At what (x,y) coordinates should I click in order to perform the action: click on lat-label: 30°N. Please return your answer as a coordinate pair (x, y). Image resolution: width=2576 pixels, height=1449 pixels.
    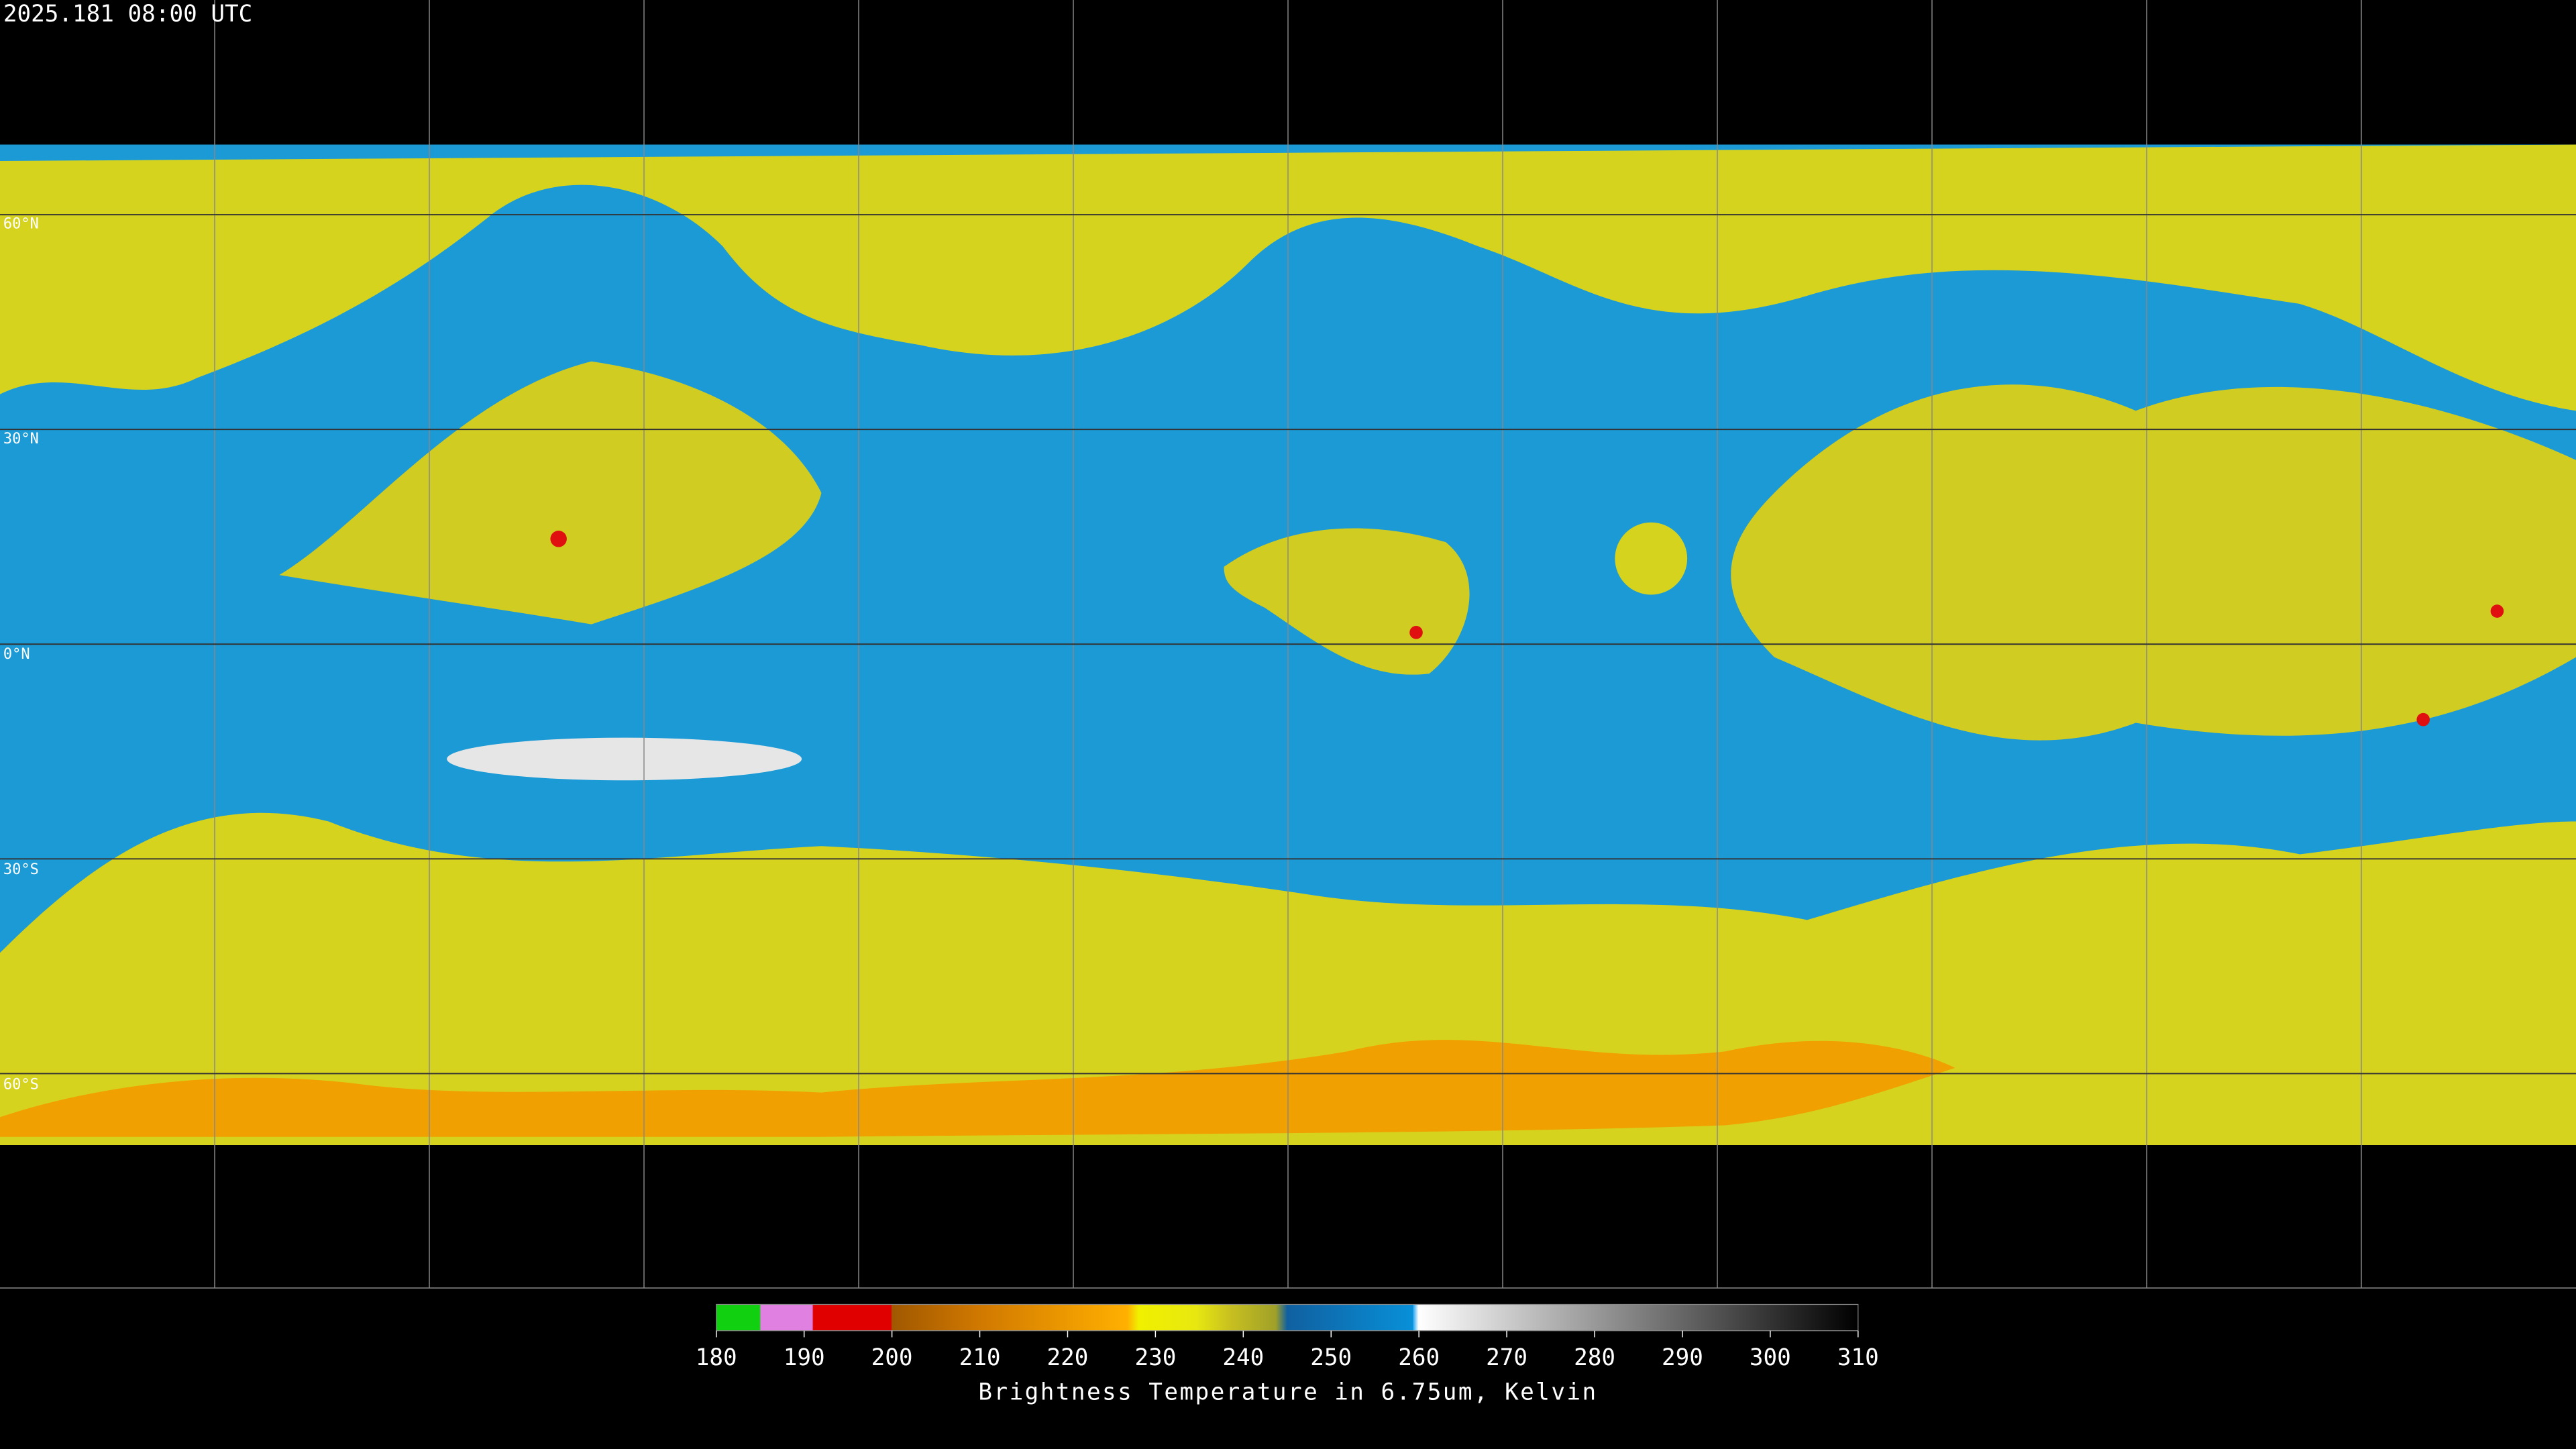
    Looking at the image, I should click on (21, 439).